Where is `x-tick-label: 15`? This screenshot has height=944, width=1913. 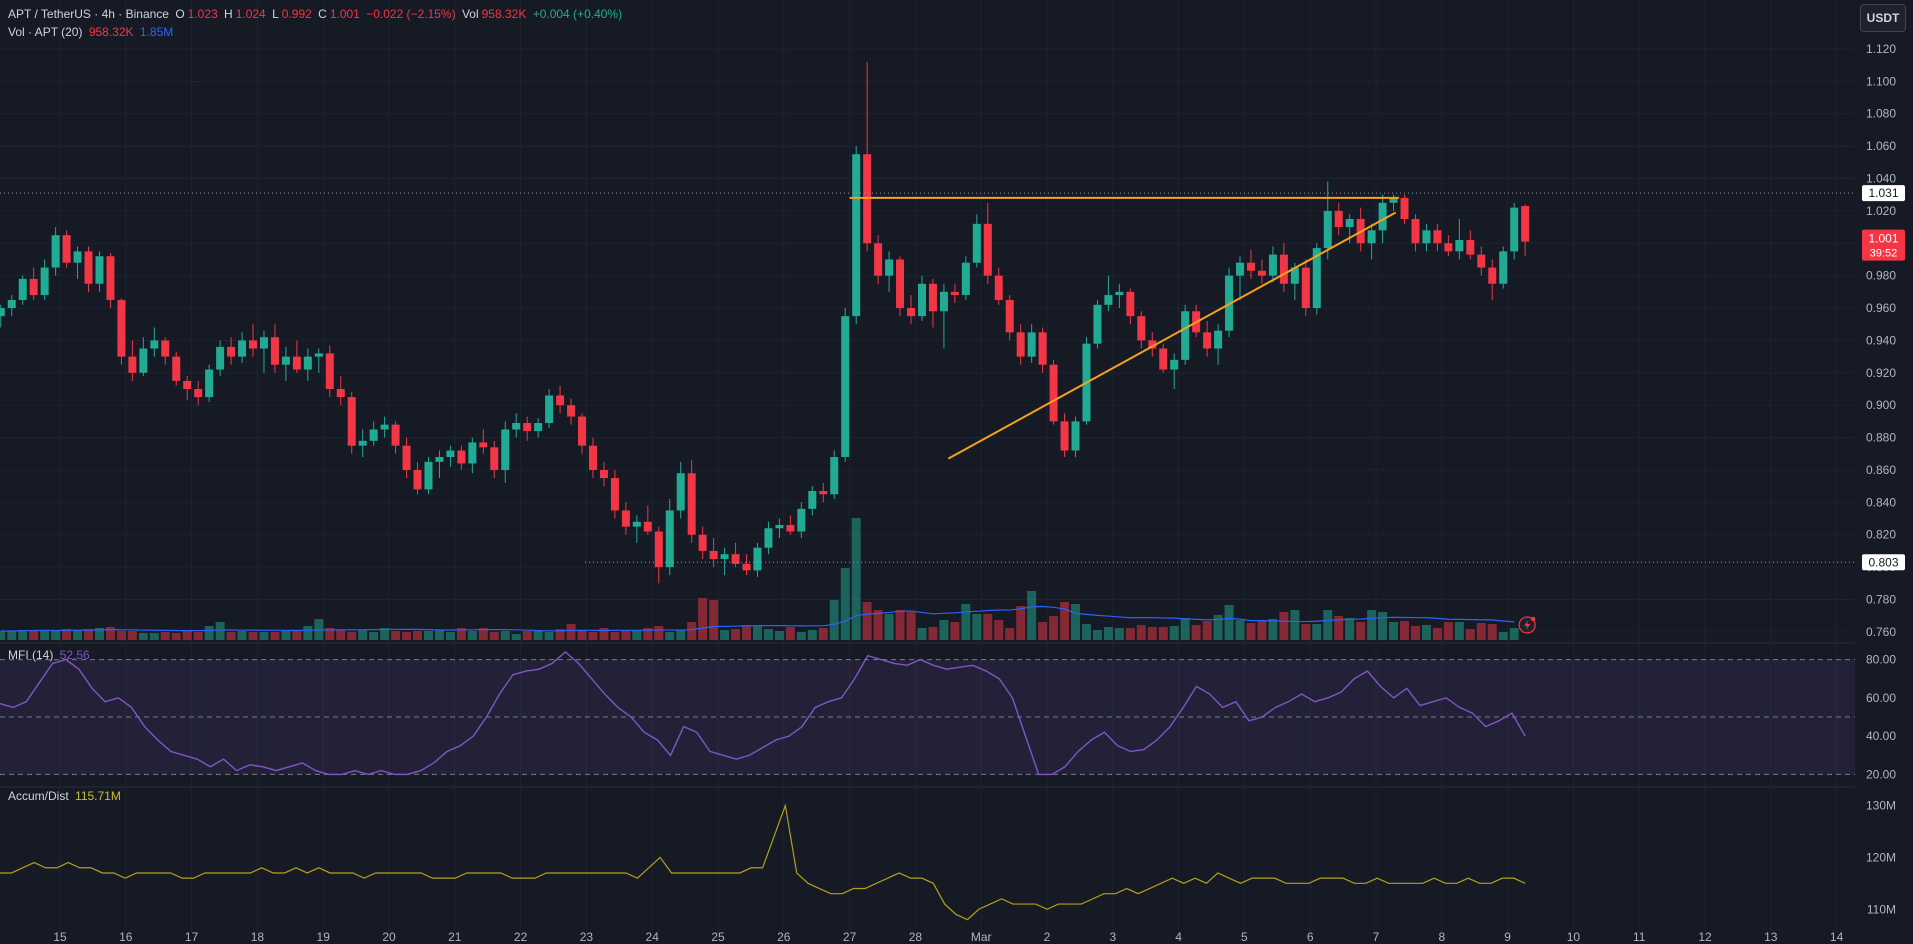 x-tick-label: 15 is located at coordinates (60, 937).